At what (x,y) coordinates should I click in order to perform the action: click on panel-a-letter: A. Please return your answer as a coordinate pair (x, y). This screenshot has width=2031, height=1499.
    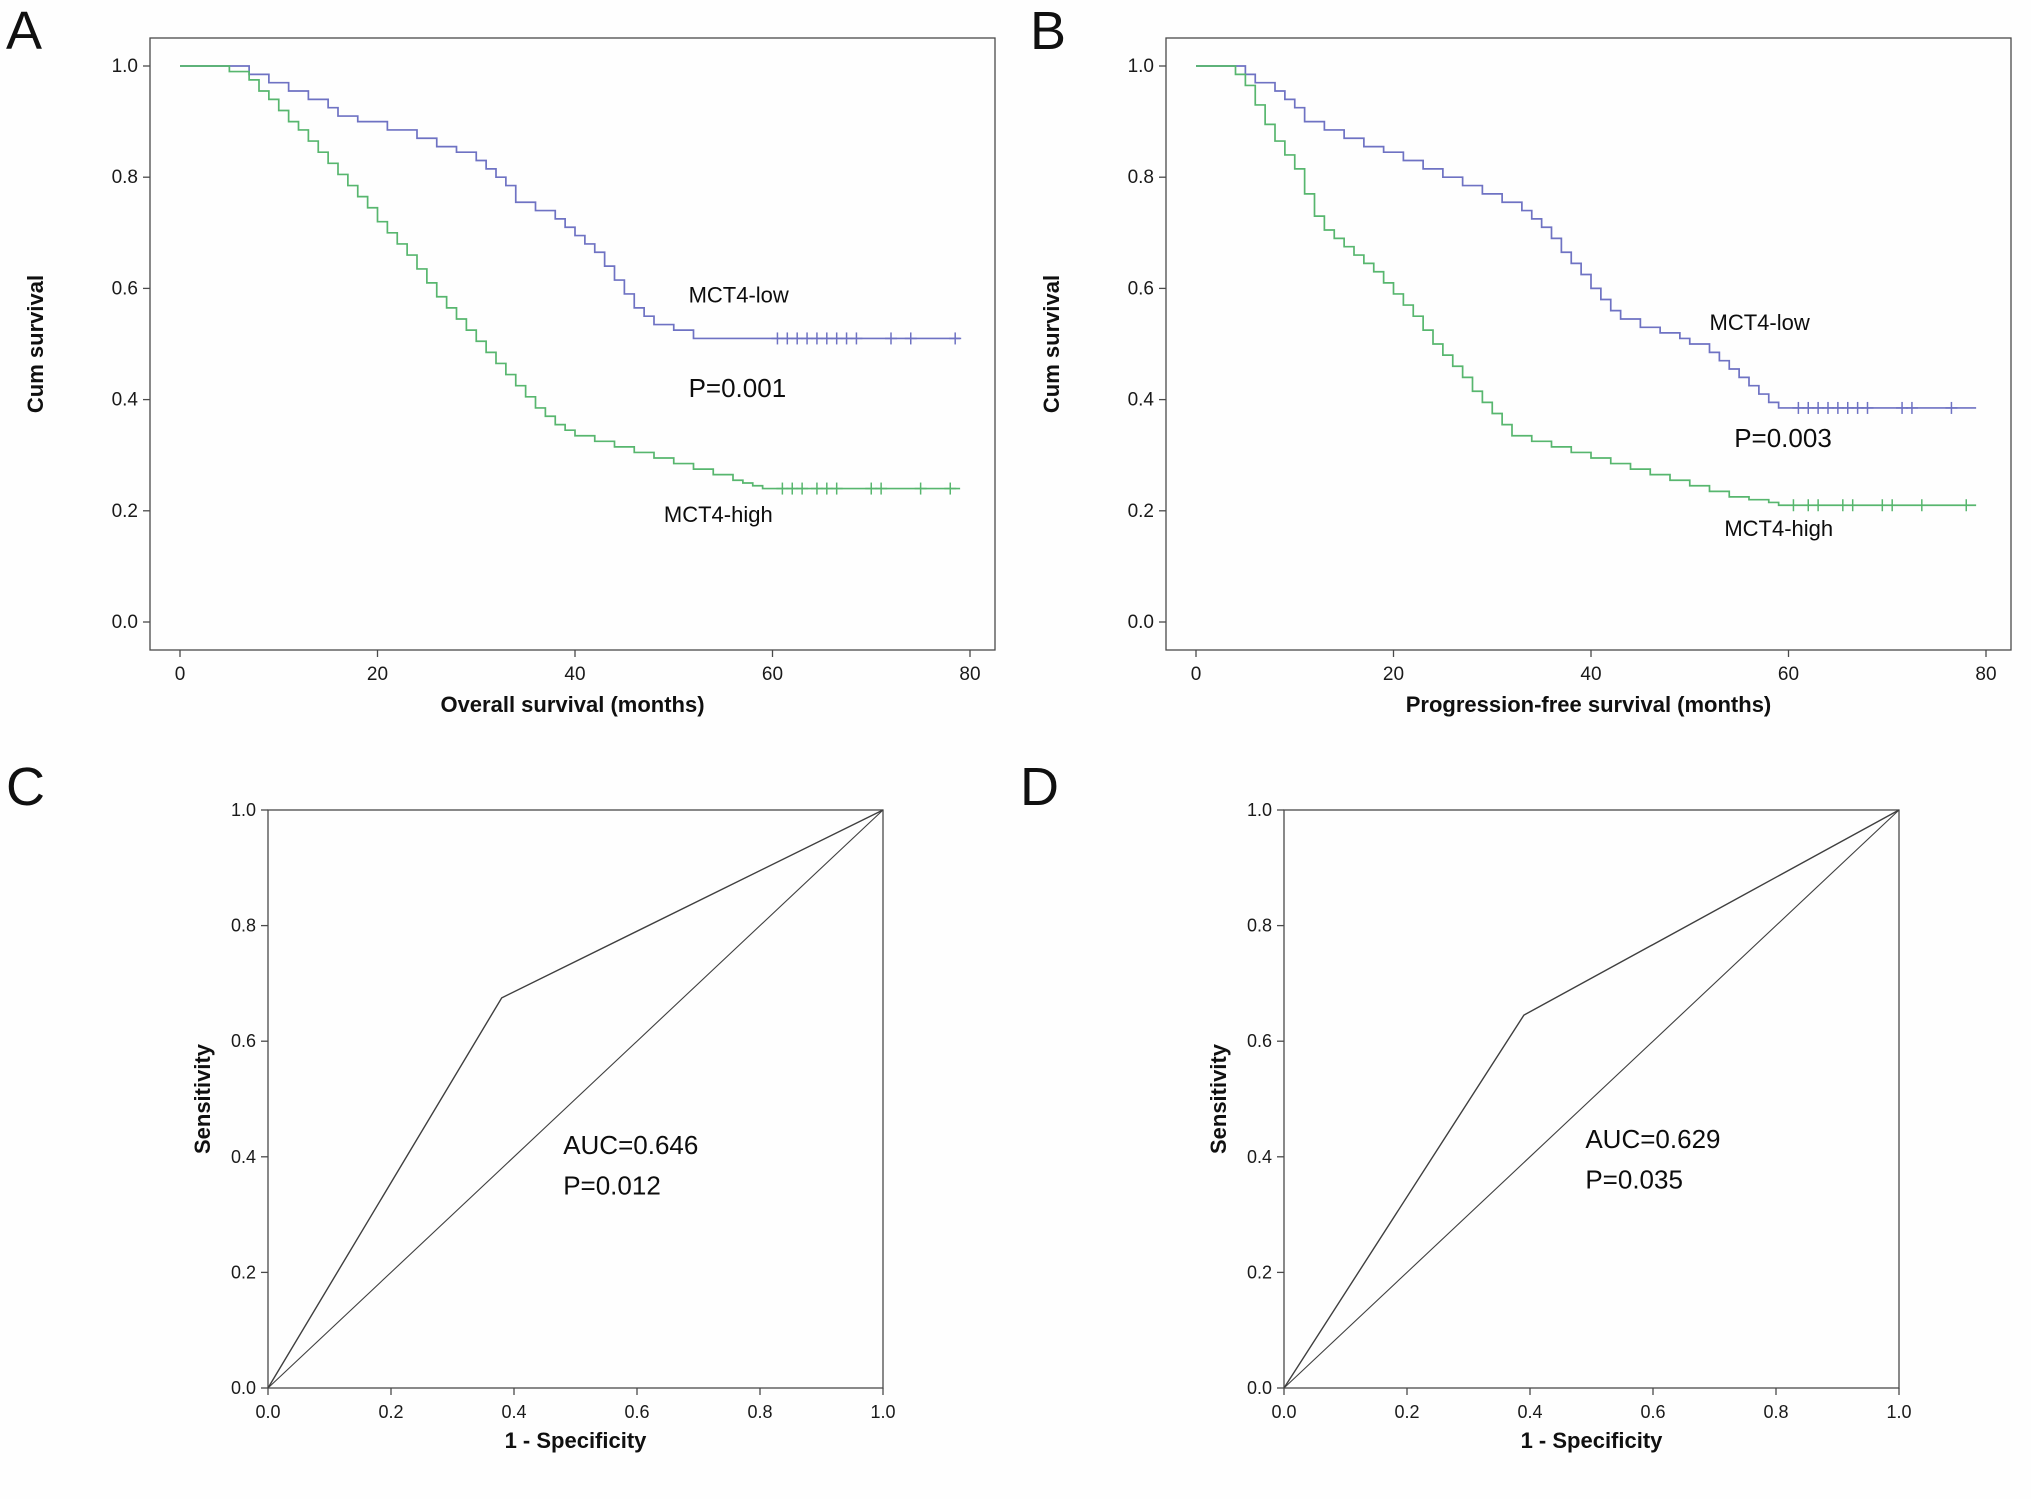
    Looking at the image, I should click on (25, 31).